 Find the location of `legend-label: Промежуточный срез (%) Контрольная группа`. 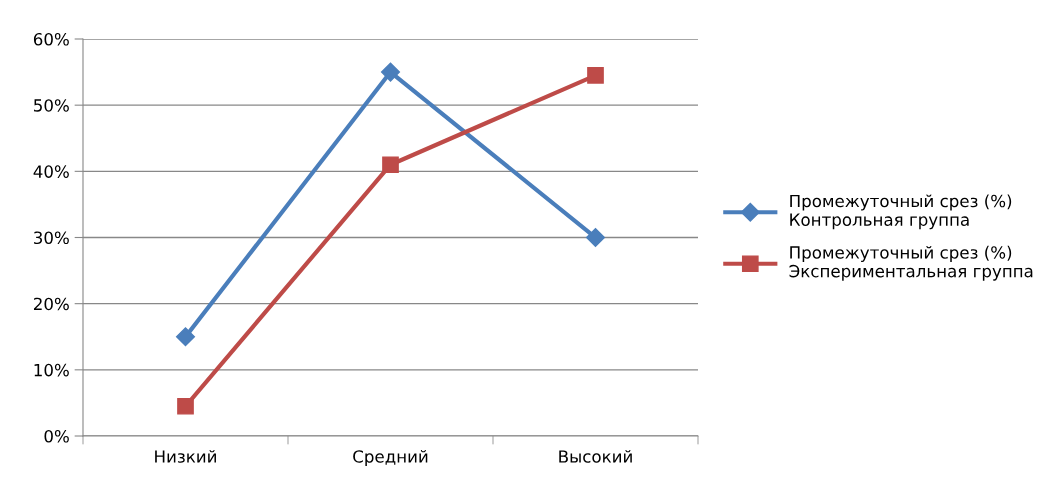

legend-label: Промежуточный срез (%) Контрольная группа is located at coordinates (901, 212).